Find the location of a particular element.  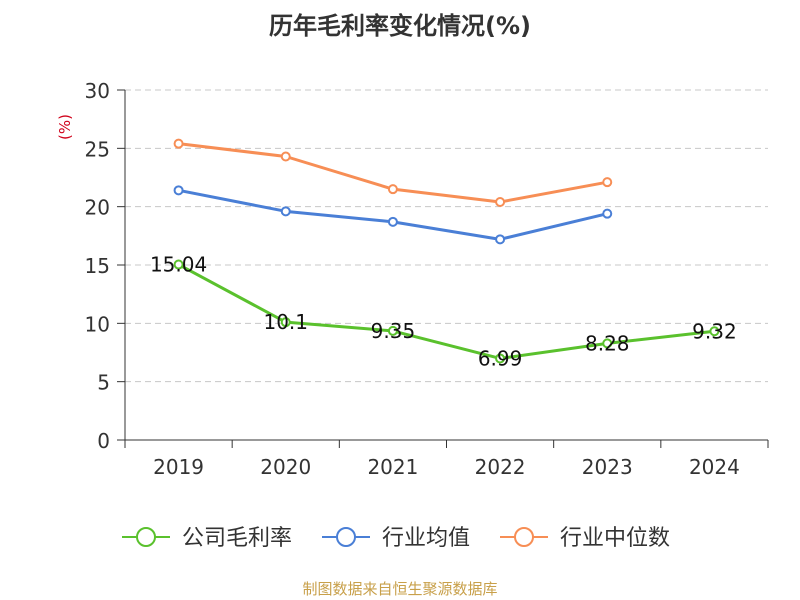

x-tick-label: 2021 is located at coordinates (392, 467).